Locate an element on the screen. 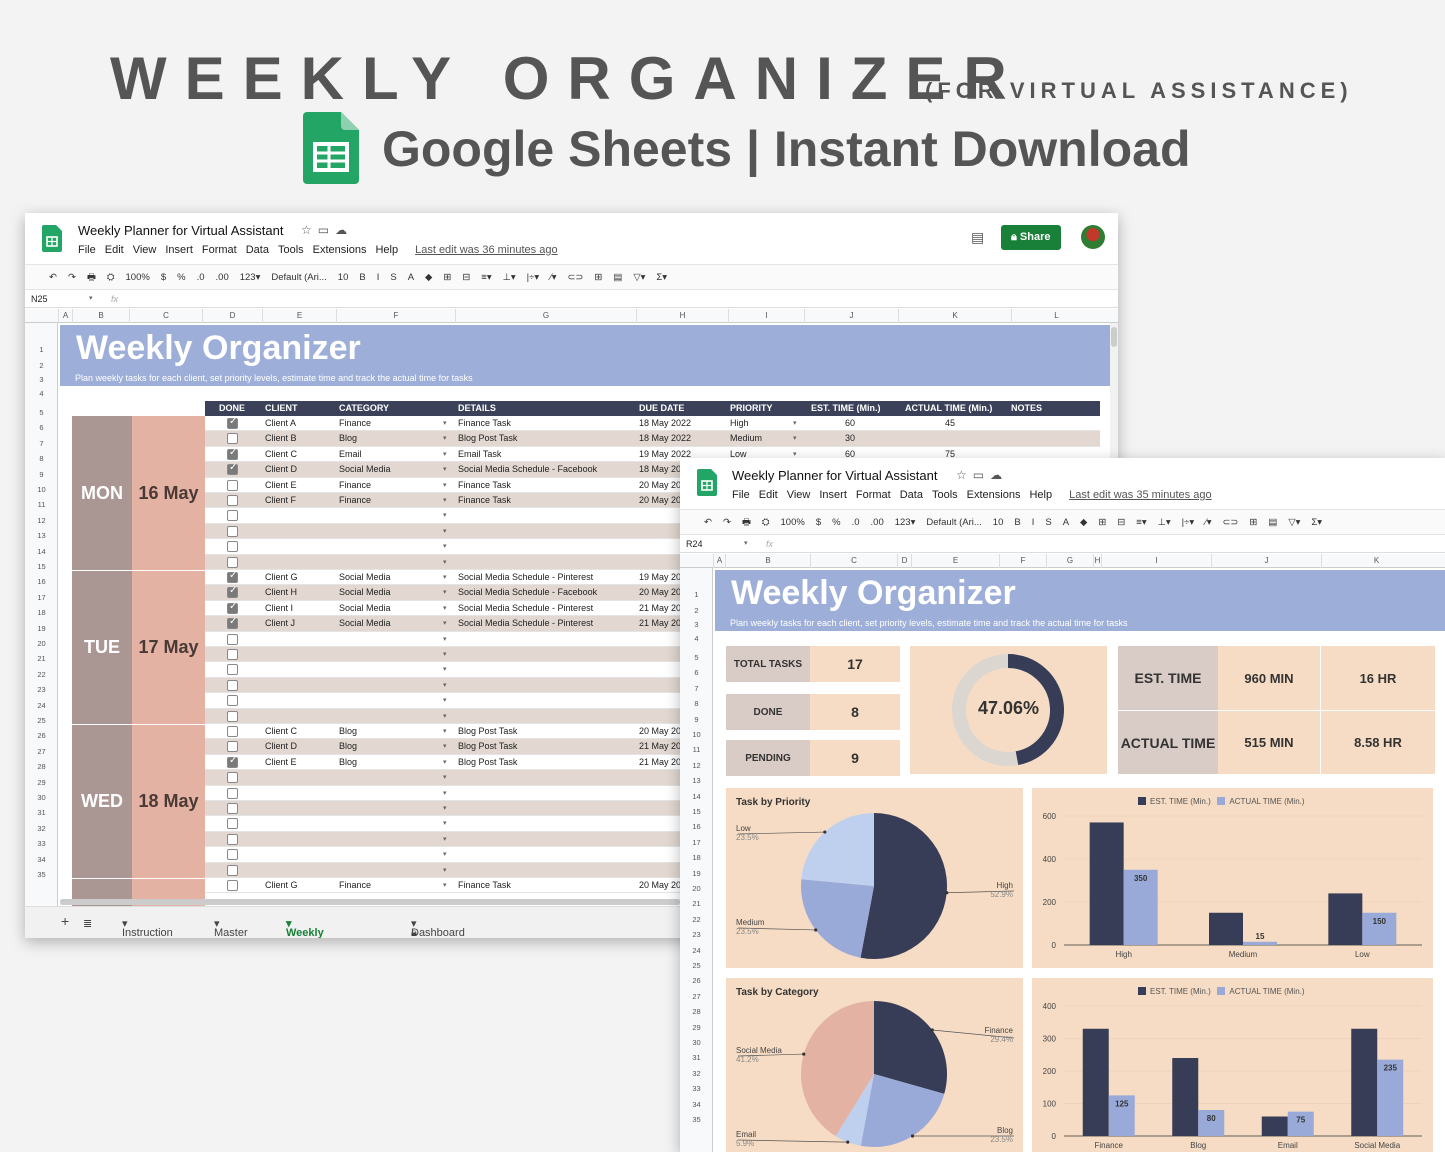 The height and width of the screenshot is (1152, 1445). last-edit-link: Last edit was 35 minutes ago is located at coordinates (1140, 495).